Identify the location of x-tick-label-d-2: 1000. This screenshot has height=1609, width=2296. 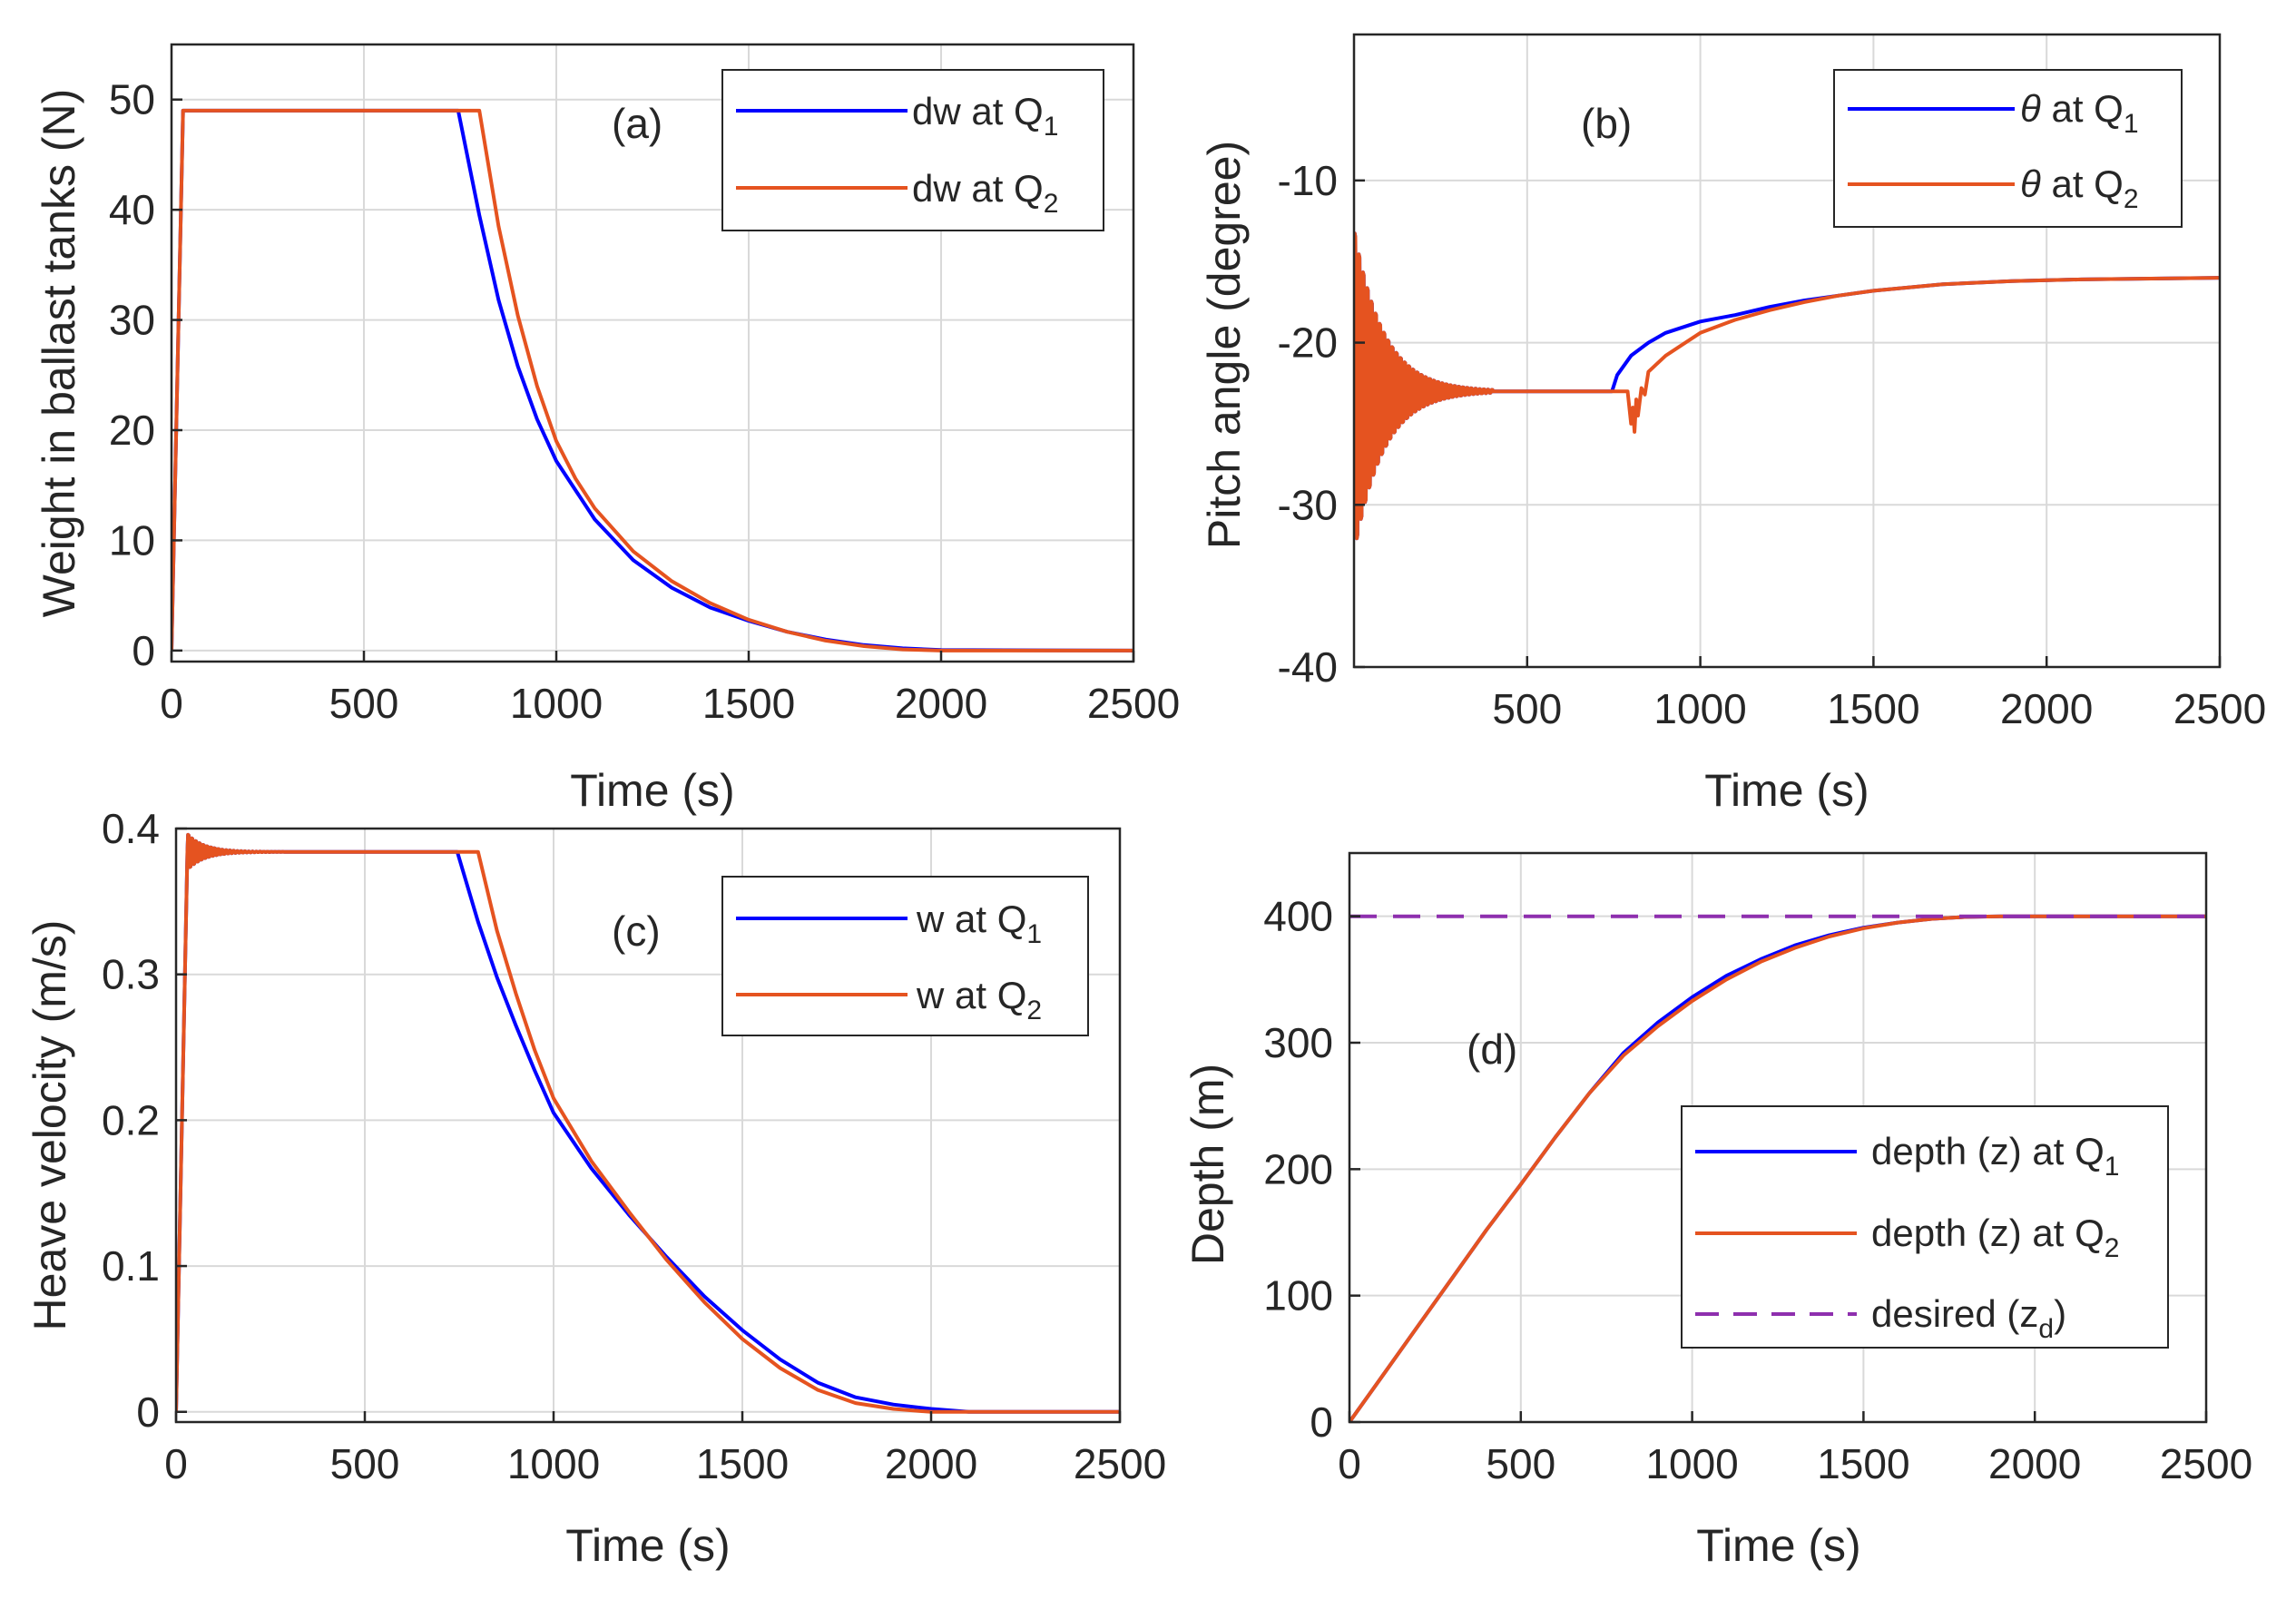
(1691, 1464).